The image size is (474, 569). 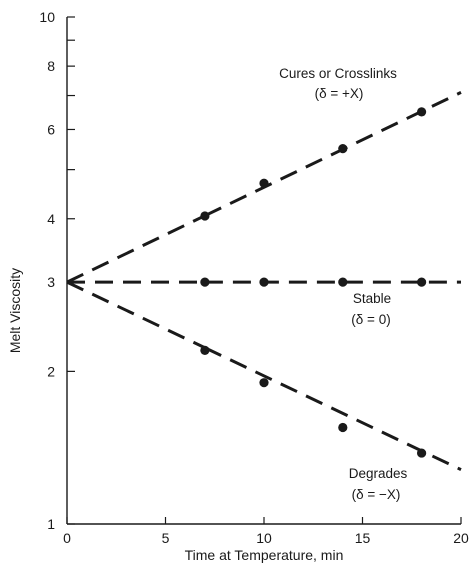 I want to click on y-tick-label: 3, so click(x=51, y=282).